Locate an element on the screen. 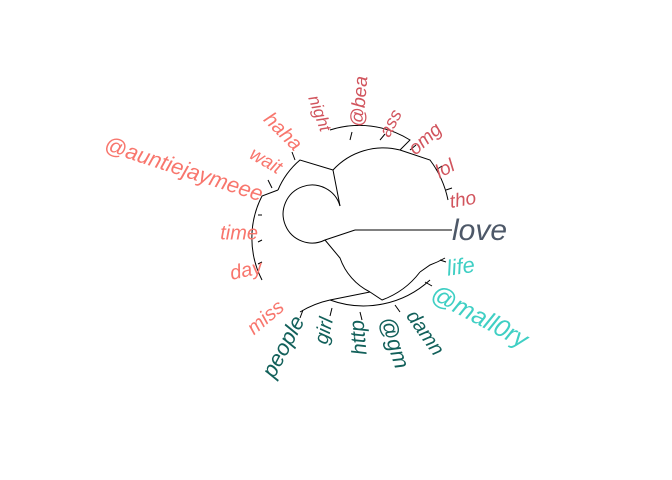 Image resolution: width=672 pixels, height=480 pixels. leaf-label-auntiejaymeee: @auntiejaymeee is located at coordinates (183, 168).